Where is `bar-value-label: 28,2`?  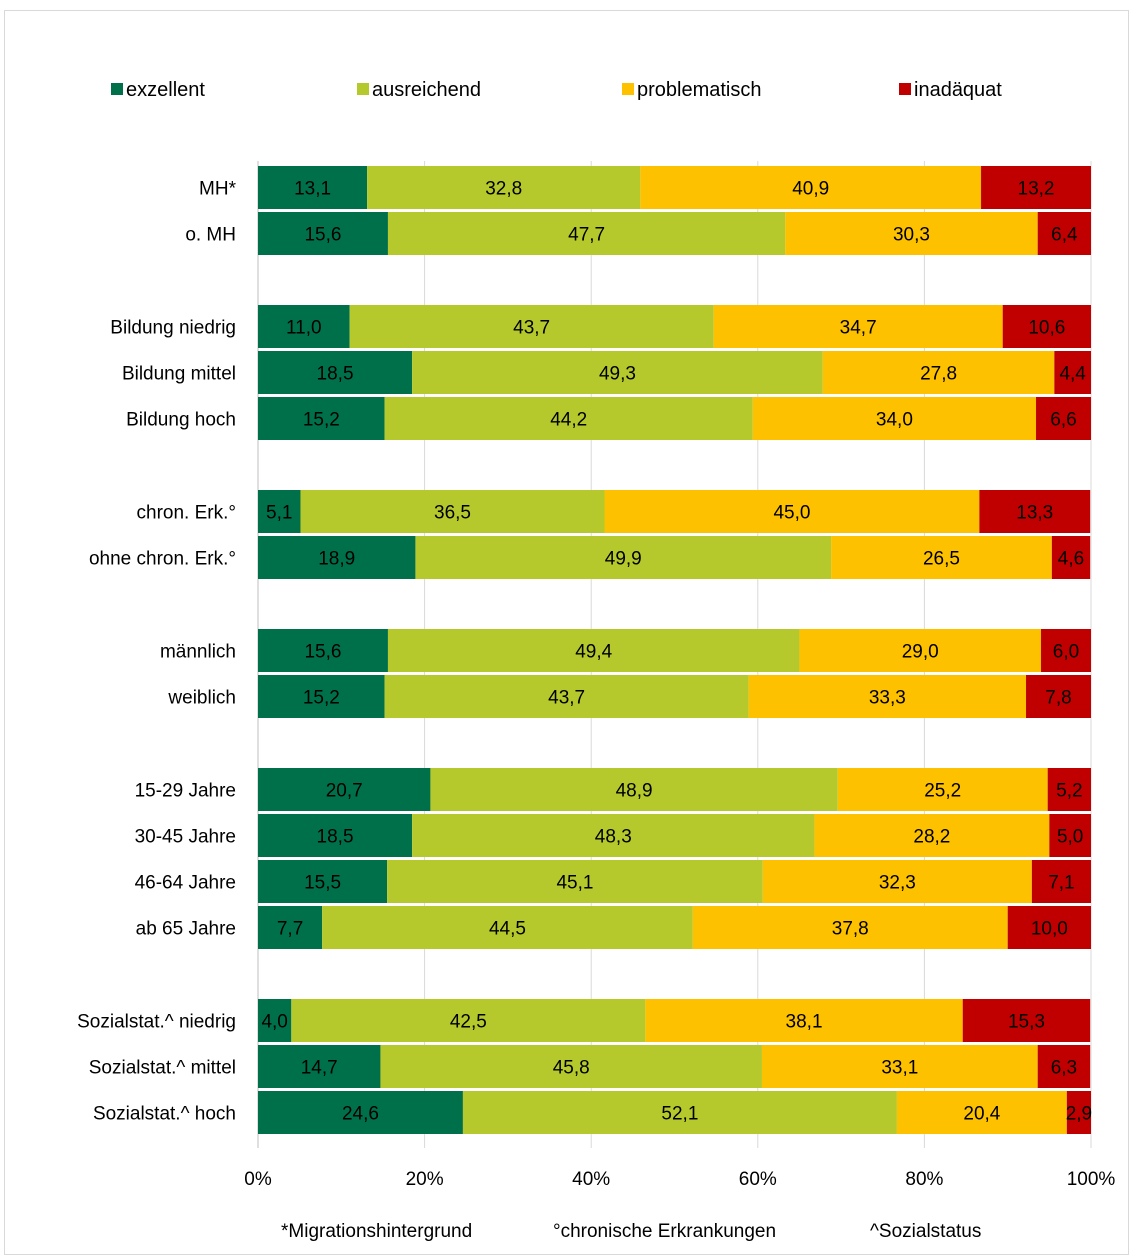
bar-value-label: 28,2 is located at coordinates (931, 837).